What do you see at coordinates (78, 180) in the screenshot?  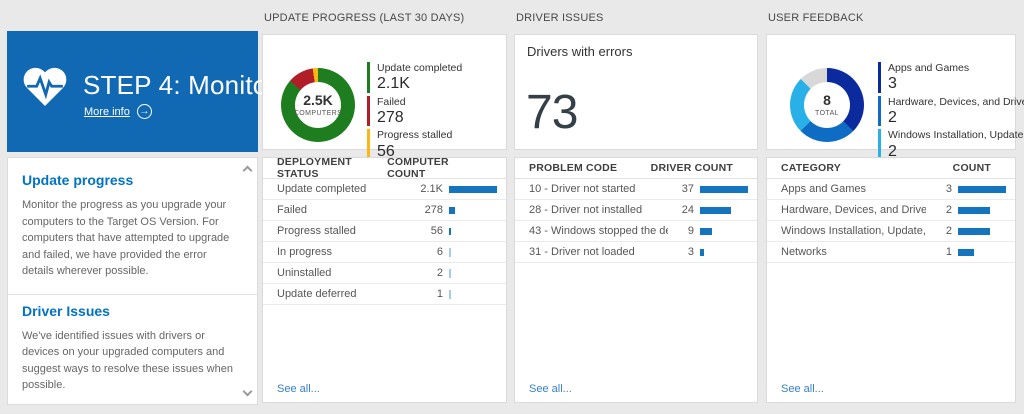 I see `section-heading-update-progress: Update progress` at bounding box center [78, 180].